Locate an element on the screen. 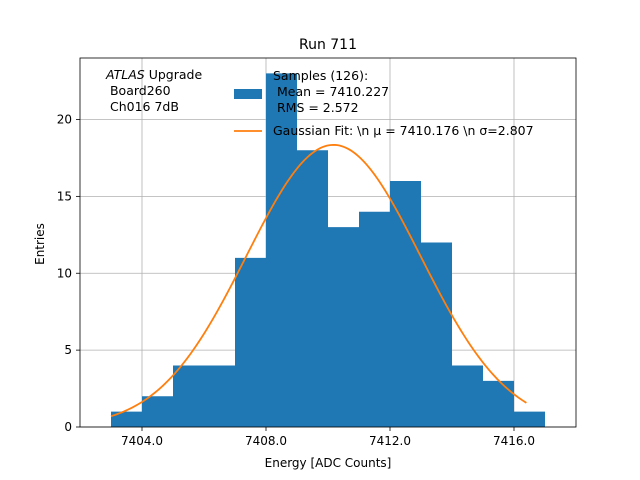 The image size is (640, 480). x-axis-label: Energy [ADC Counts] is located at coordinates (328, 463).